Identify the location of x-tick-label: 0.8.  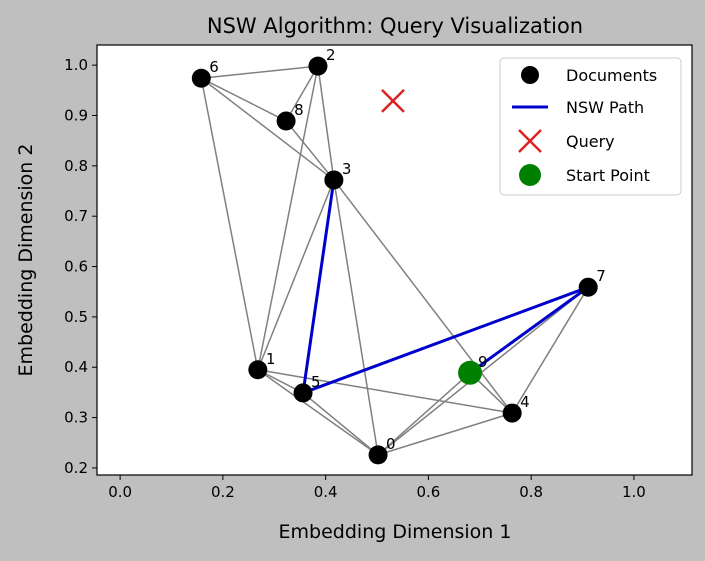
(531, 492).